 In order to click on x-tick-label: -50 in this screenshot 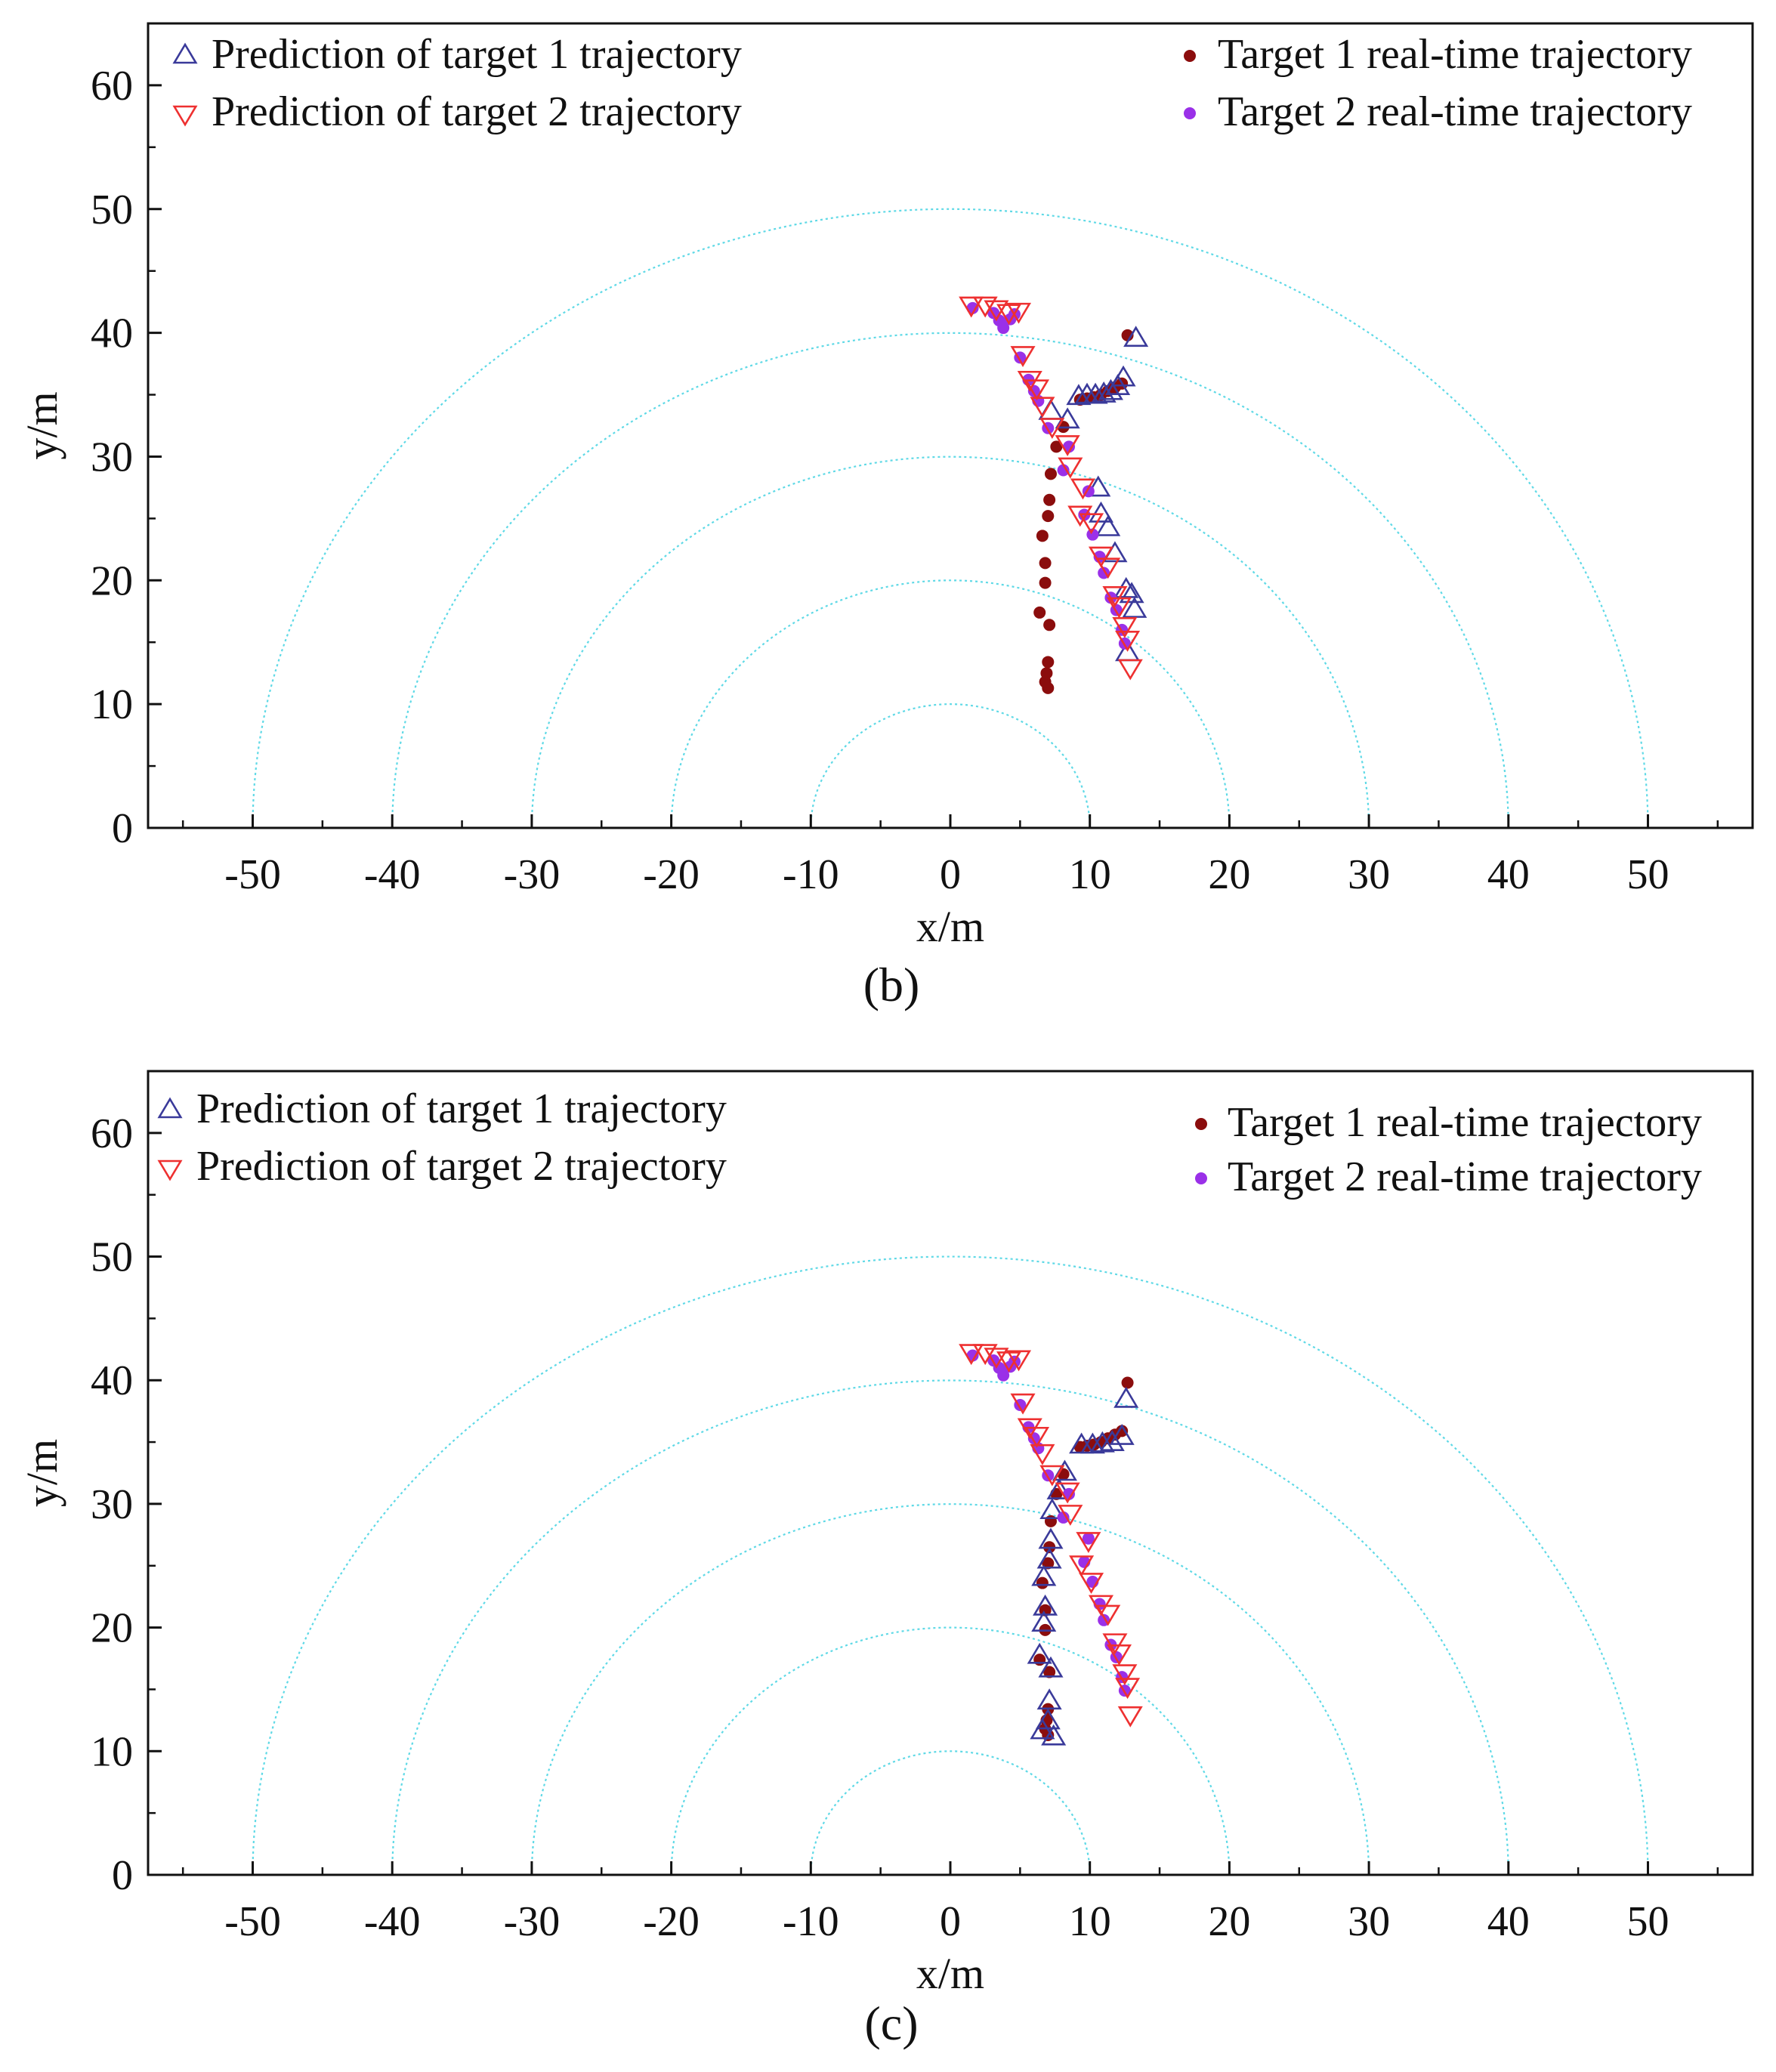, I will do `click(252, 874)`.